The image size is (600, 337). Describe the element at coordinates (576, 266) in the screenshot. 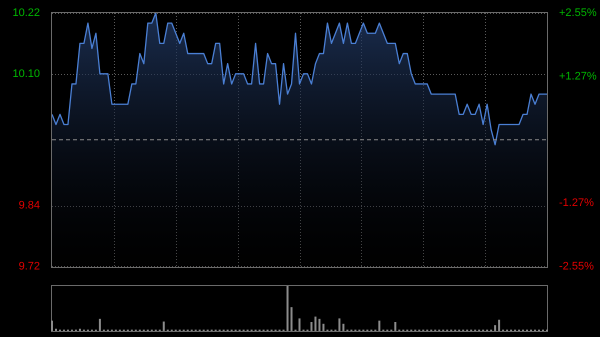

I see `y2-tick-label: -2.55%` at that location.